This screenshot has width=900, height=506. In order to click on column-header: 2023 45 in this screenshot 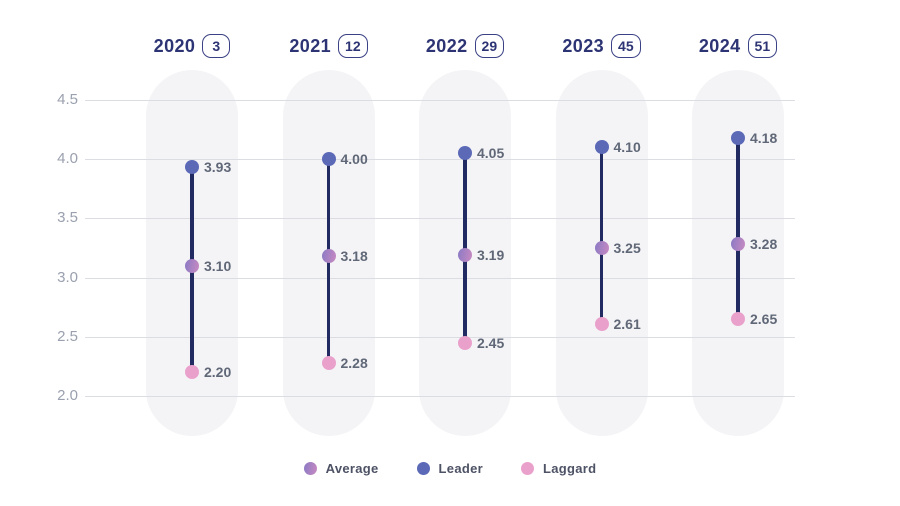, I will do `click(602, 46)`.